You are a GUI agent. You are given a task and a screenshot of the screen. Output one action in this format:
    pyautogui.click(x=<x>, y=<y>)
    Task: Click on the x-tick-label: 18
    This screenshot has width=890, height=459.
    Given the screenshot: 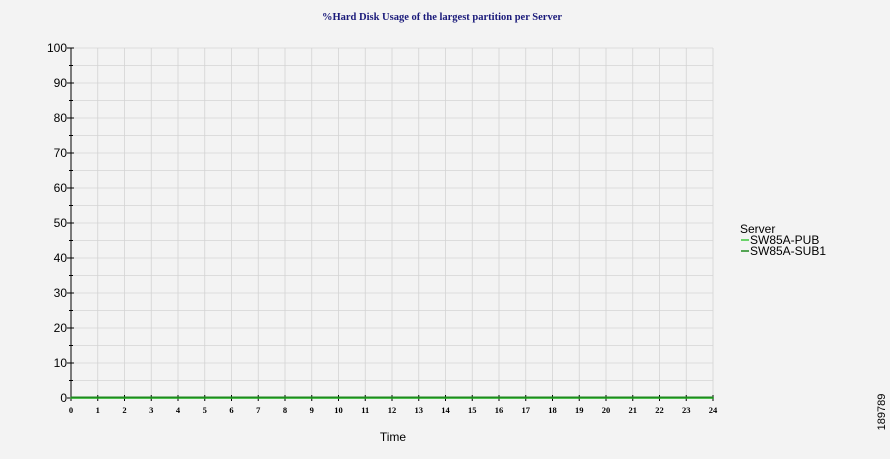 What is the action you would take?
    pyautogui.click(x=552, y=410)
    